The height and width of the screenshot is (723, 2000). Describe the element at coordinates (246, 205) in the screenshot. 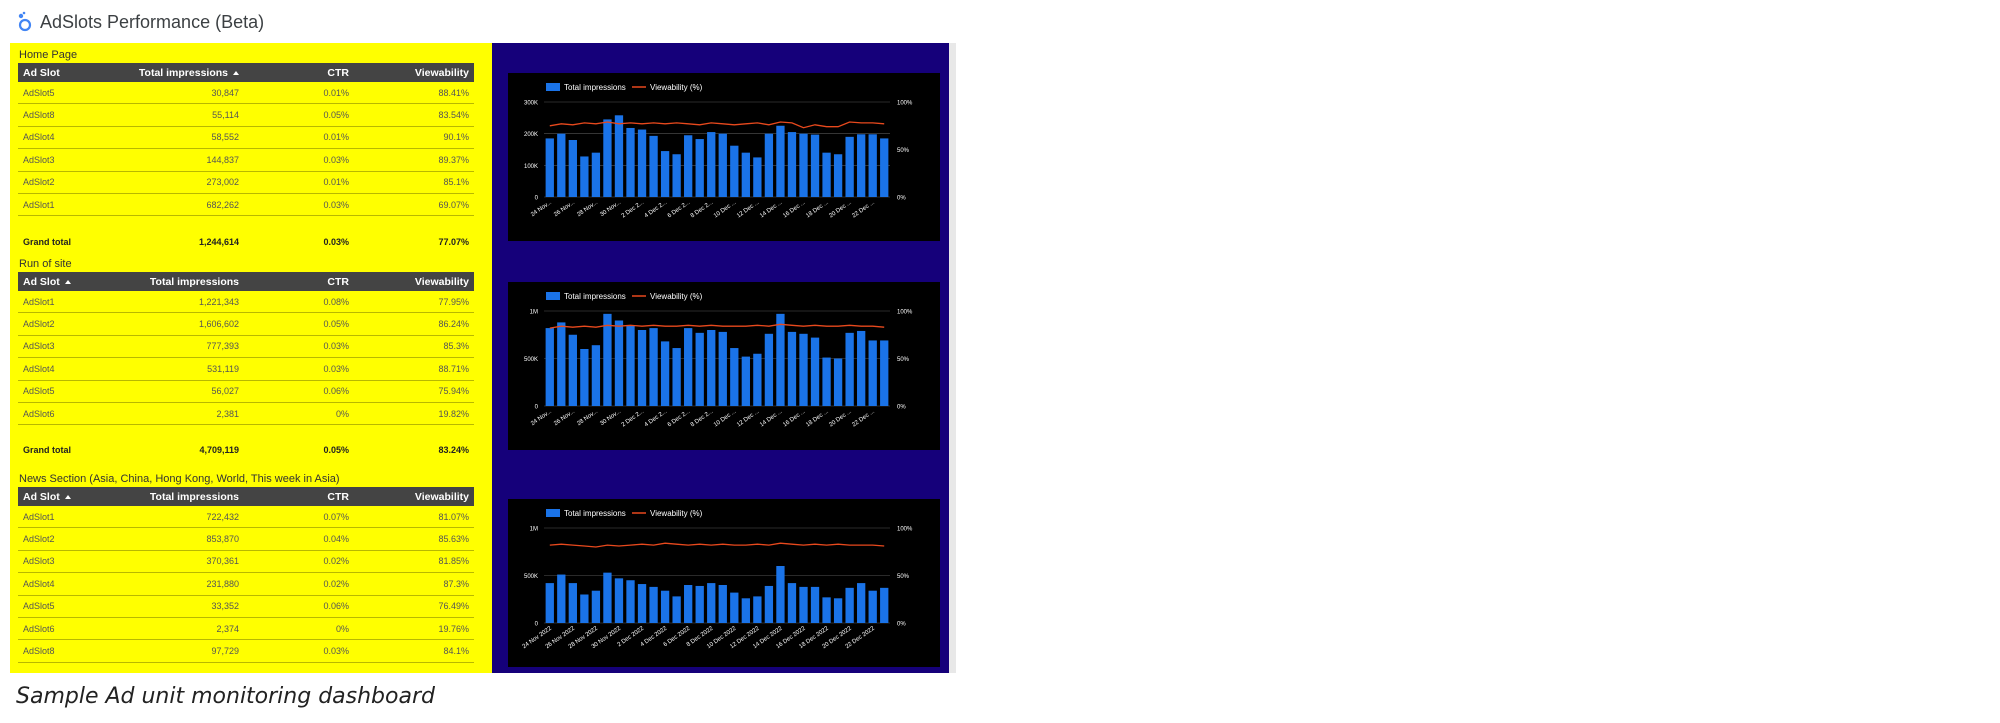

I see `table-row: AdSlot1 682,262 0.03% 69.07%` at that location.